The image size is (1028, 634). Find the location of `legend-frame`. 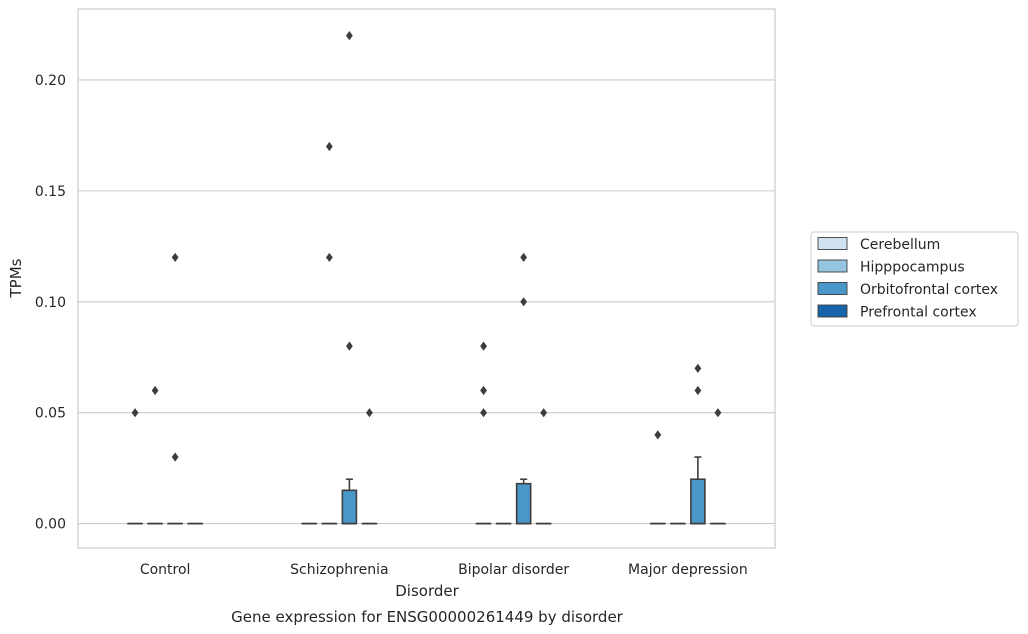

legend-frame is located at coordinates (914, 279).